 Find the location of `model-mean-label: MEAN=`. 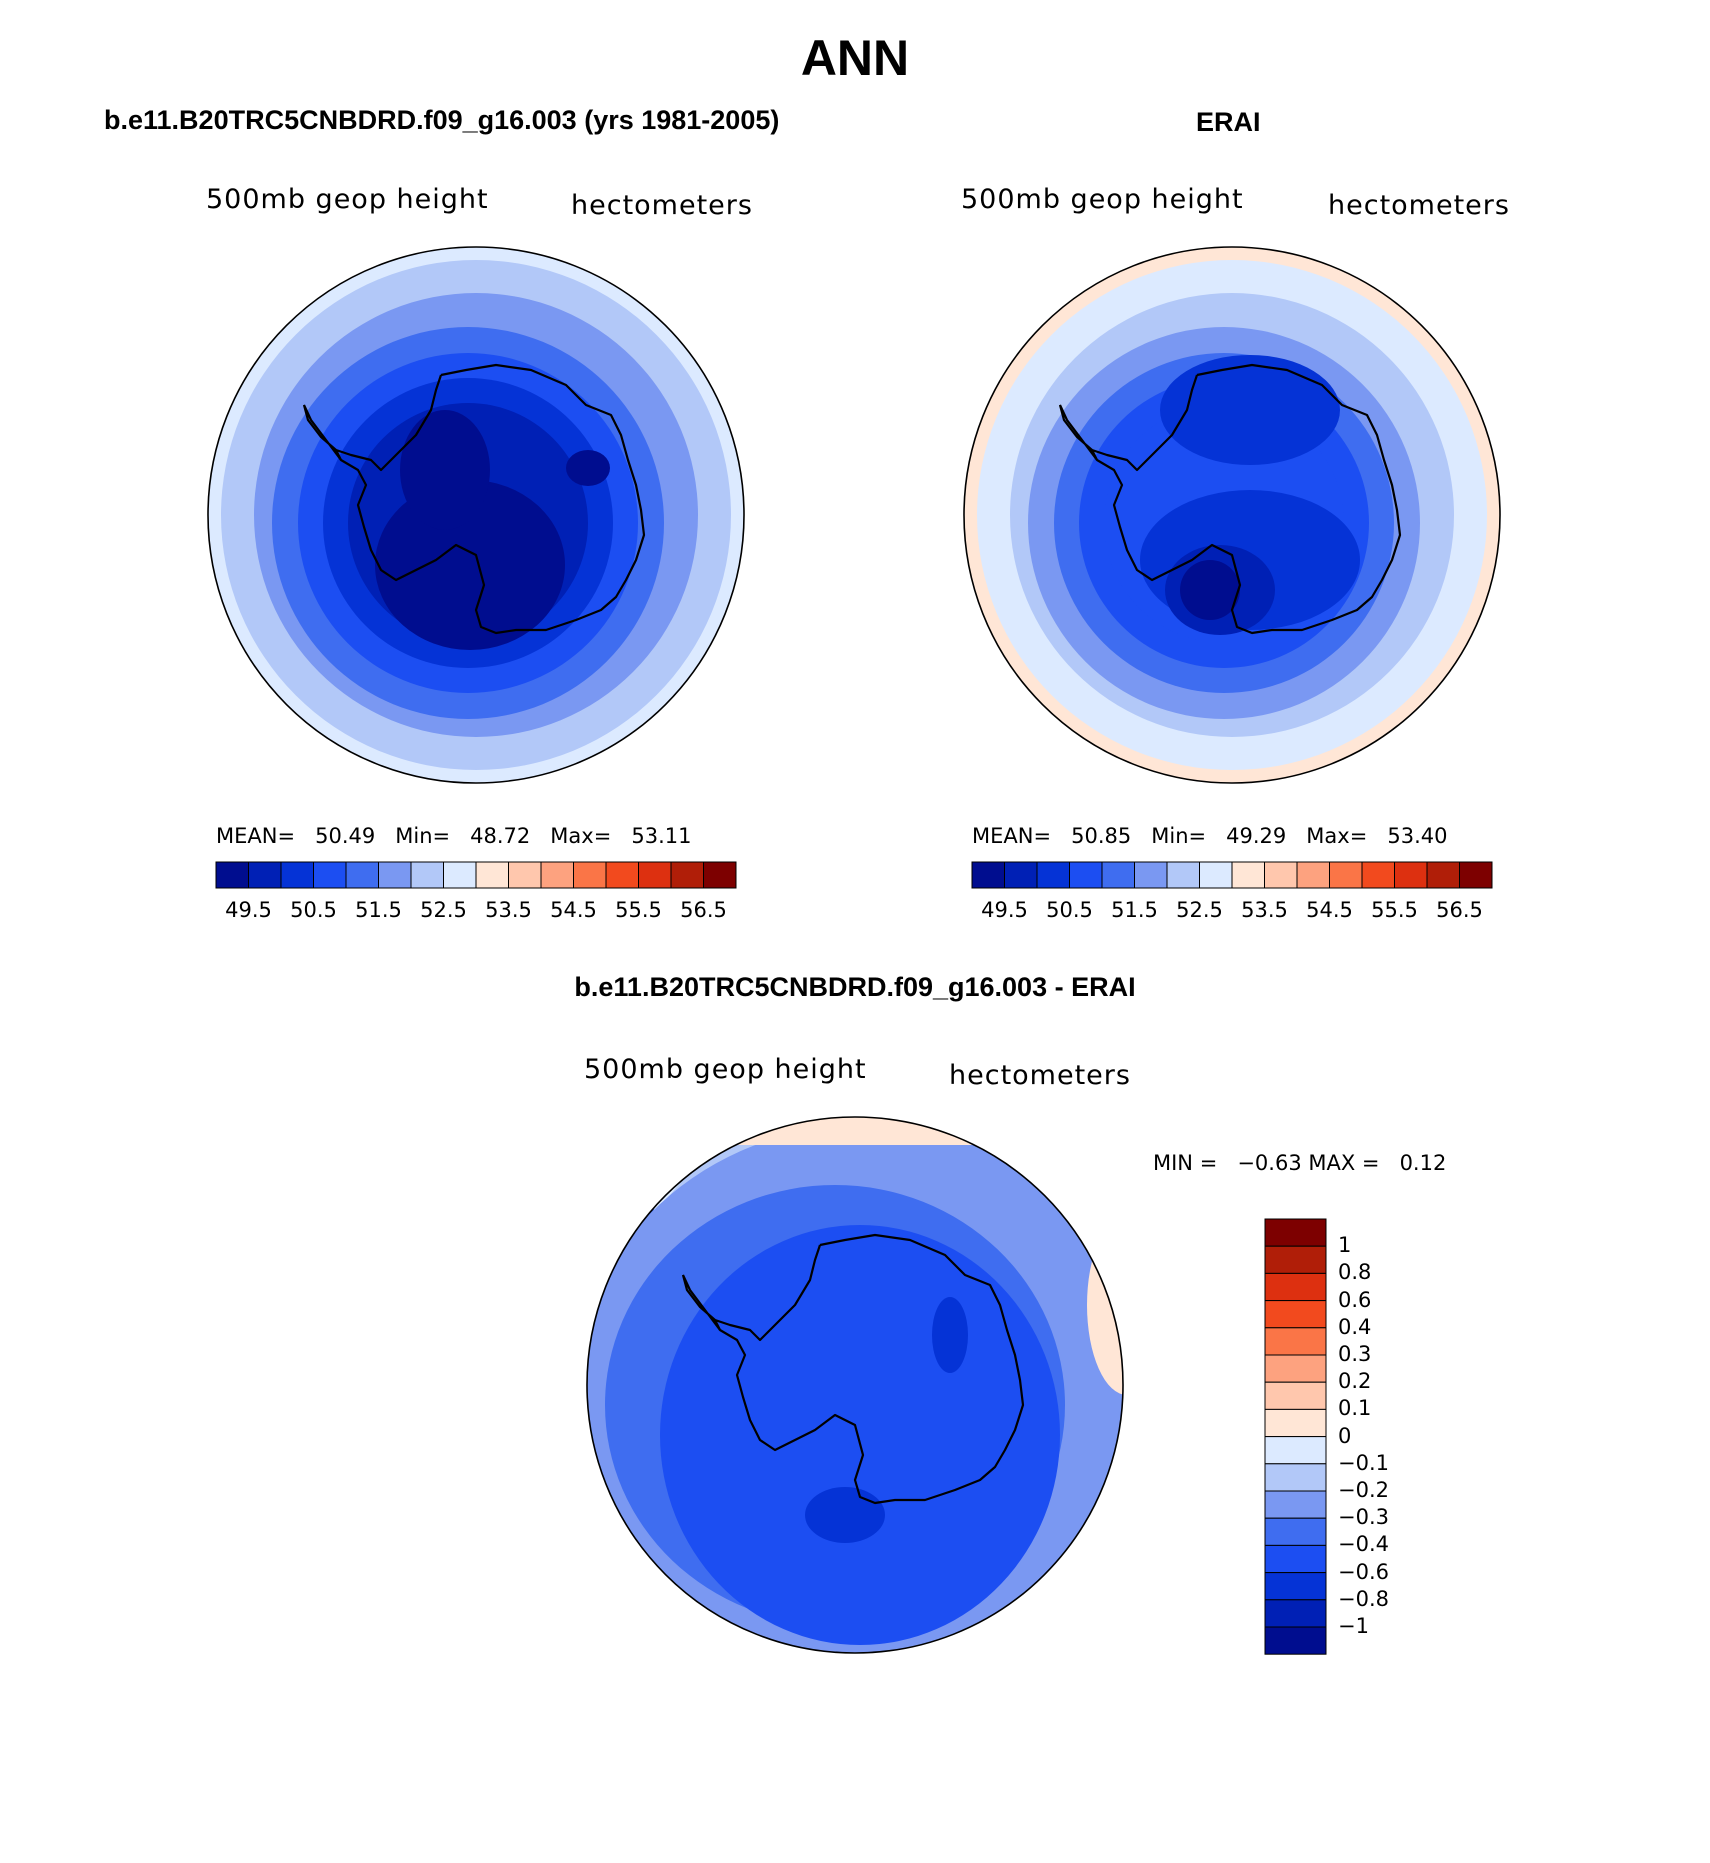

model-mean-label: MEAN= is located at coordinates (256, 836).